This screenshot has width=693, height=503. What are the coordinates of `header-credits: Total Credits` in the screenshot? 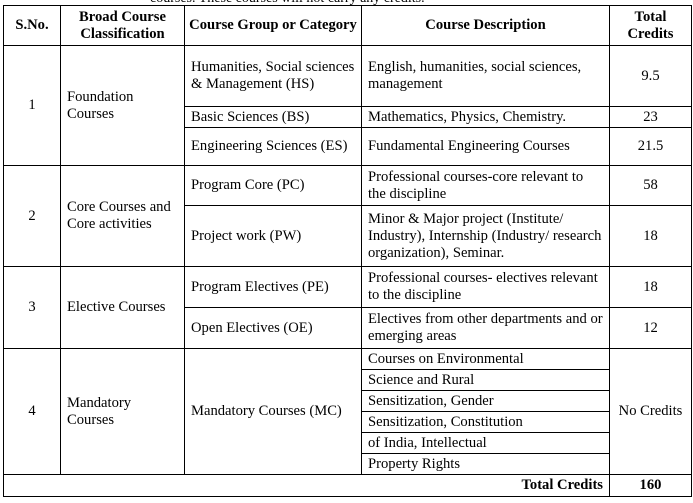 It's located at (650, 25).